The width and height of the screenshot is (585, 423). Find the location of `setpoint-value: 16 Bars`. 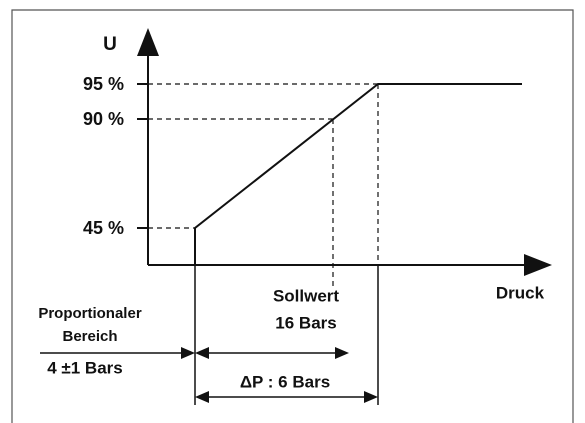

setpoint-value: 16 Bars is located at coordinates (305, 322).